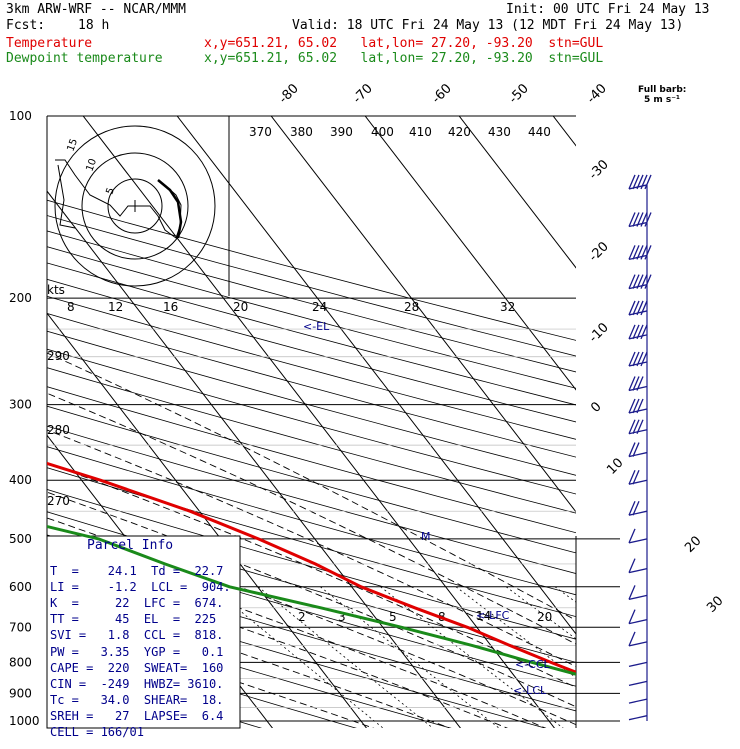 This screenshot has width=740, height=749. I want to click on theta-label: 400, so click(382, 132).